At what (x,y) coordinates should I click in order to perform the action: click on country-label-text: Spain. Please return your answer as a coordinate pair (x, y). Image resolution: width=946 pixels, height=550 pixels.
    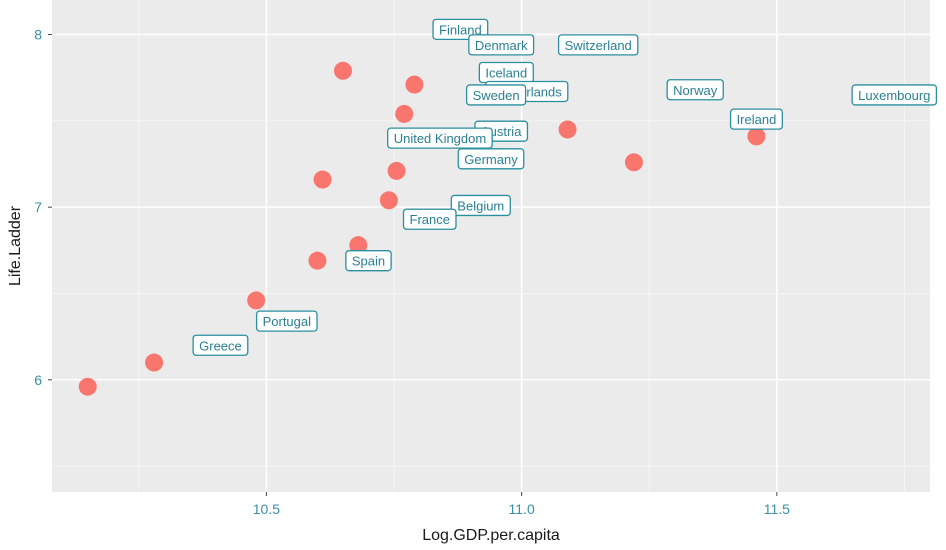
    Looking at the image, I should click on (368, 261).